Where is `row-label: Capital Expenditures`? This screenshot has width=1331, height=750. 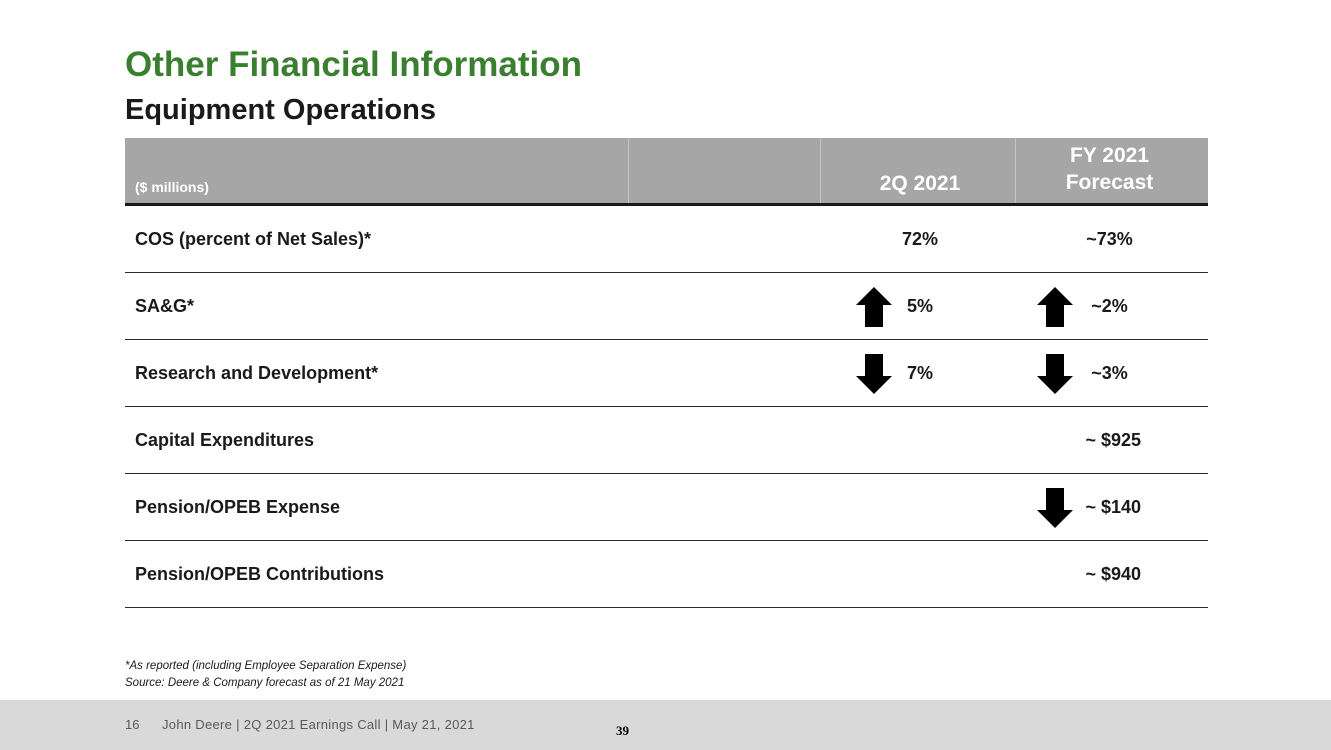 row-label: Capital Expenditures is located at coordinates (225, 440).